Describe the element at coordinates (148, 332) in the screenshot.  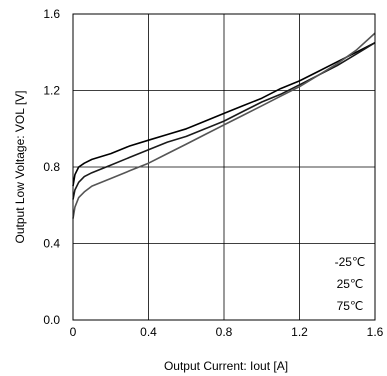
I see `x-tick-label: 0.4` at that location.